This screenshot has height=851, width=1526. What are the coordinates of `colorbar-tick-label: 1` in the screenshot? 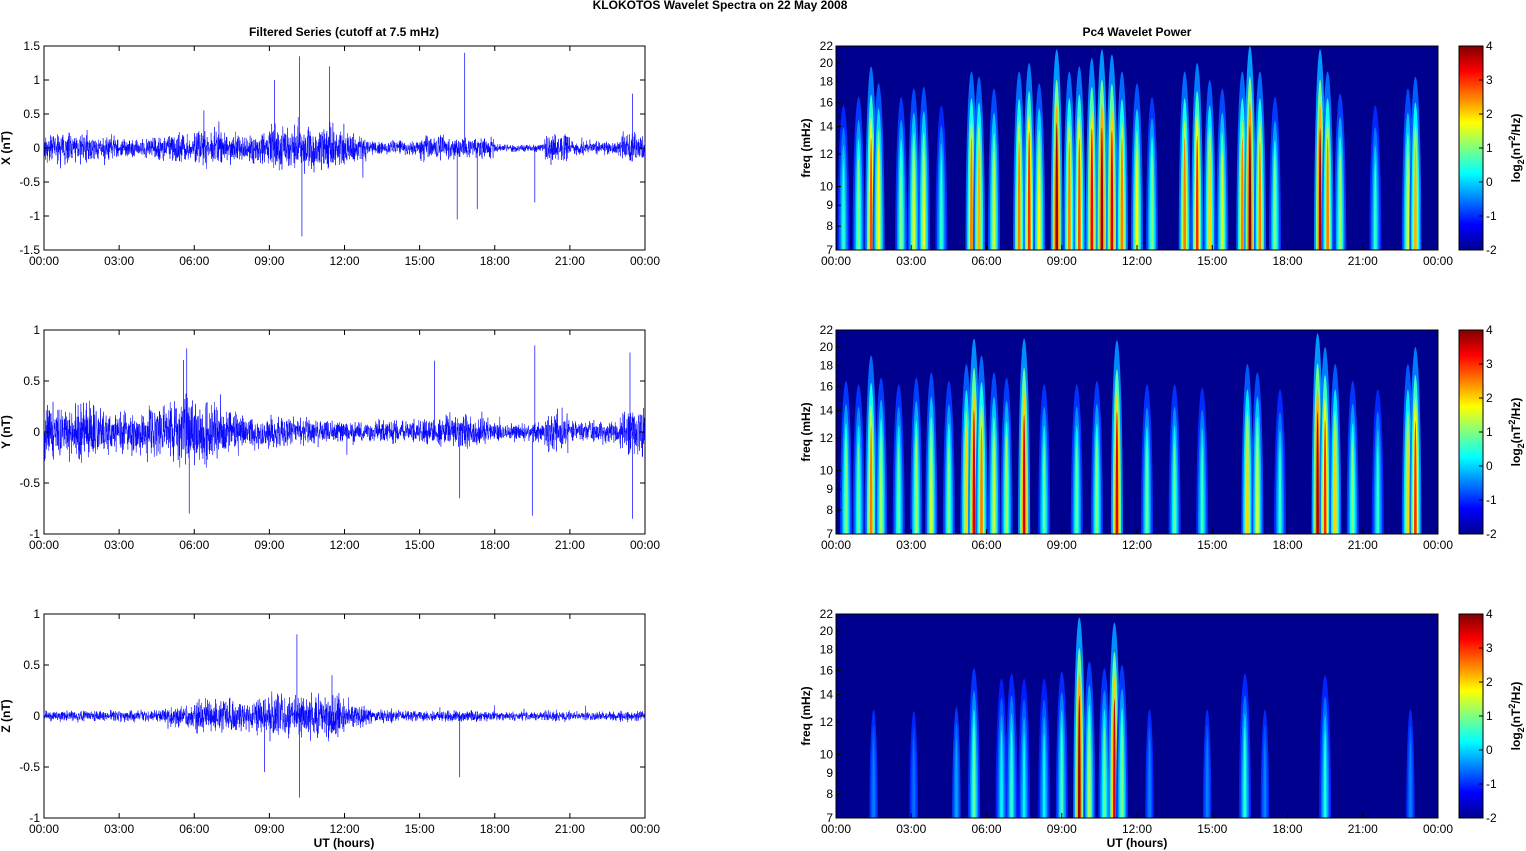 It's located at (1489, 432).